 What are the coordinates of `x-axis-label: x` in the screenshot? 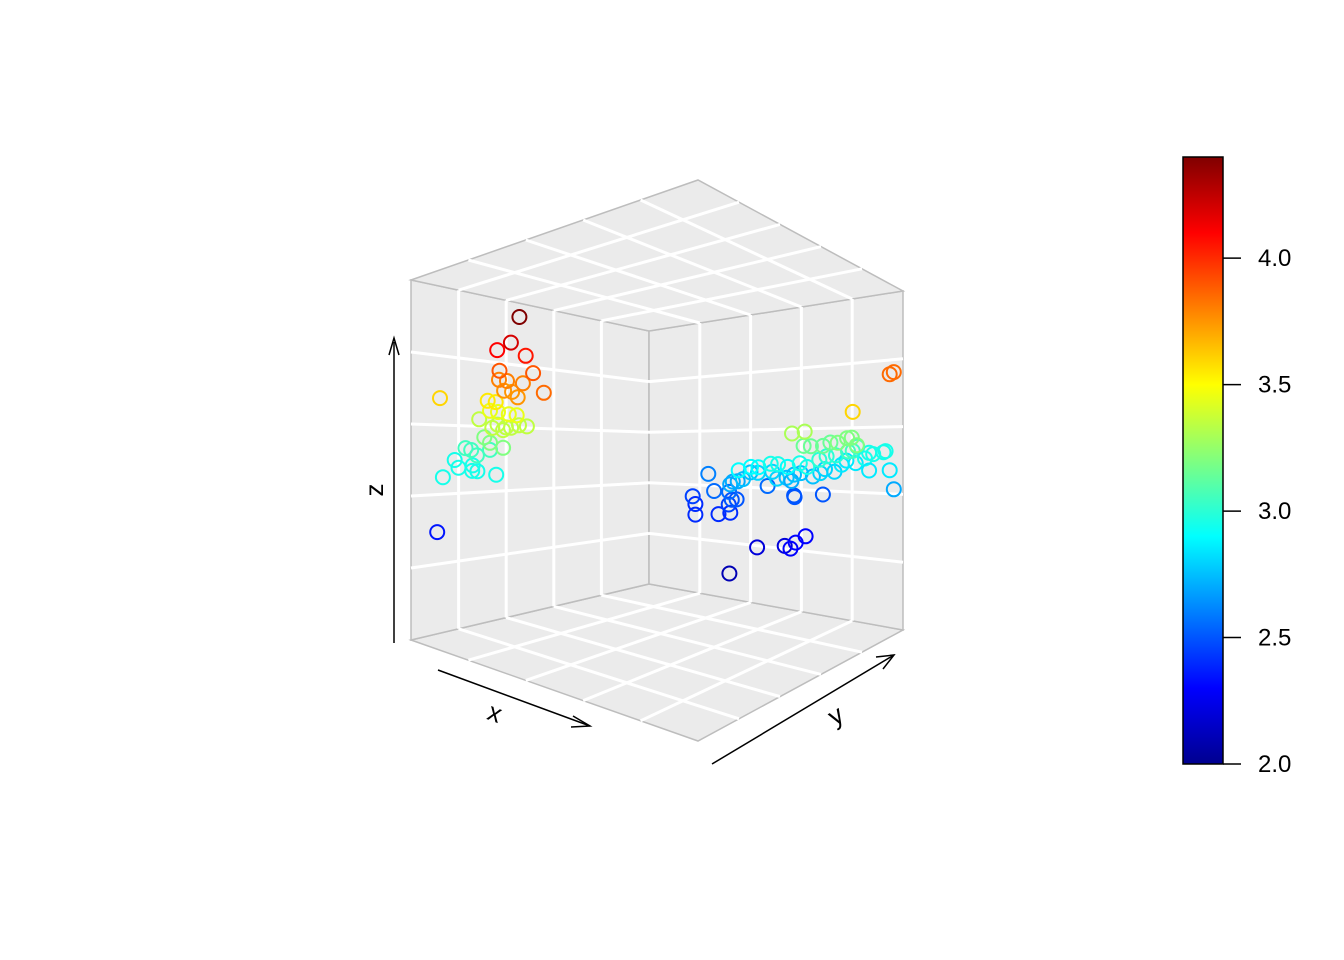 It's located at (495, 712).